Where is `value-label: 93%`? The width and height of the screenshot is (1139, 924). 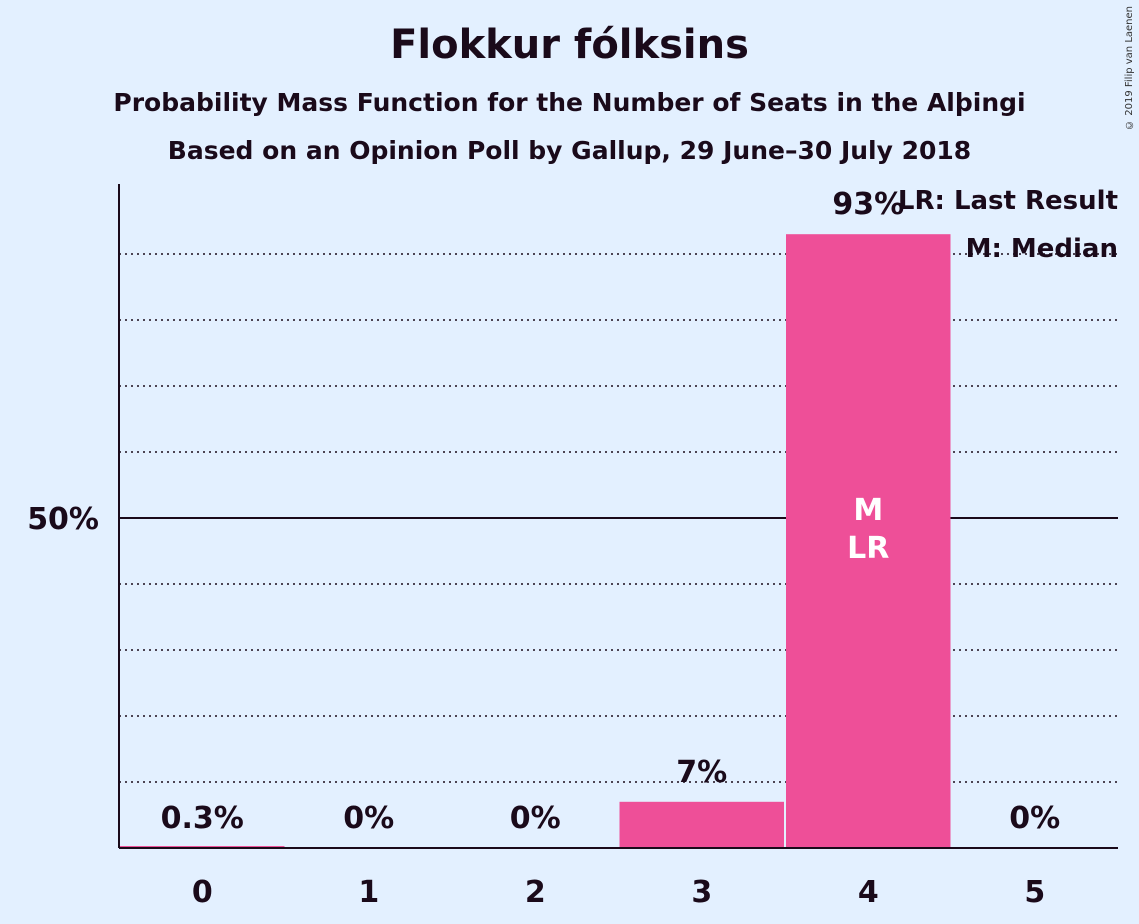 value-label: 93% is located at coordinates (868, 204).